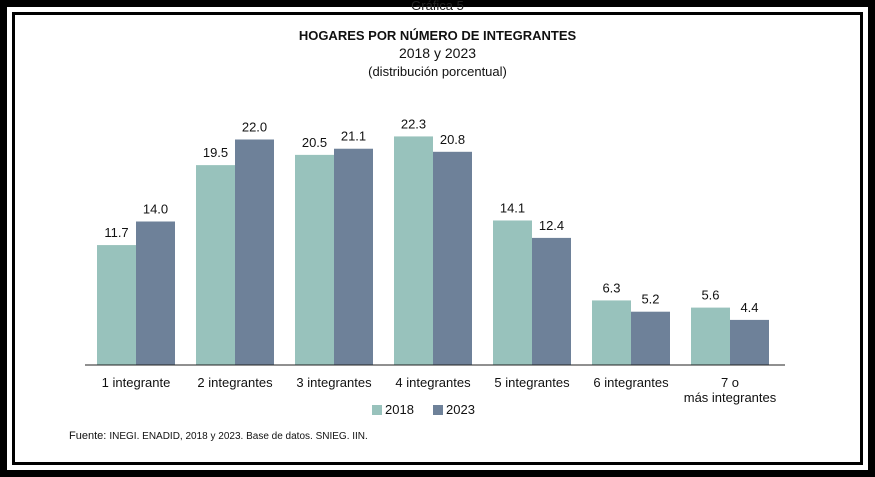 Image resolution: width=875 pixels, height=477 pixels. I want to click on source-prefix: Fuente:, so click(89, 436).